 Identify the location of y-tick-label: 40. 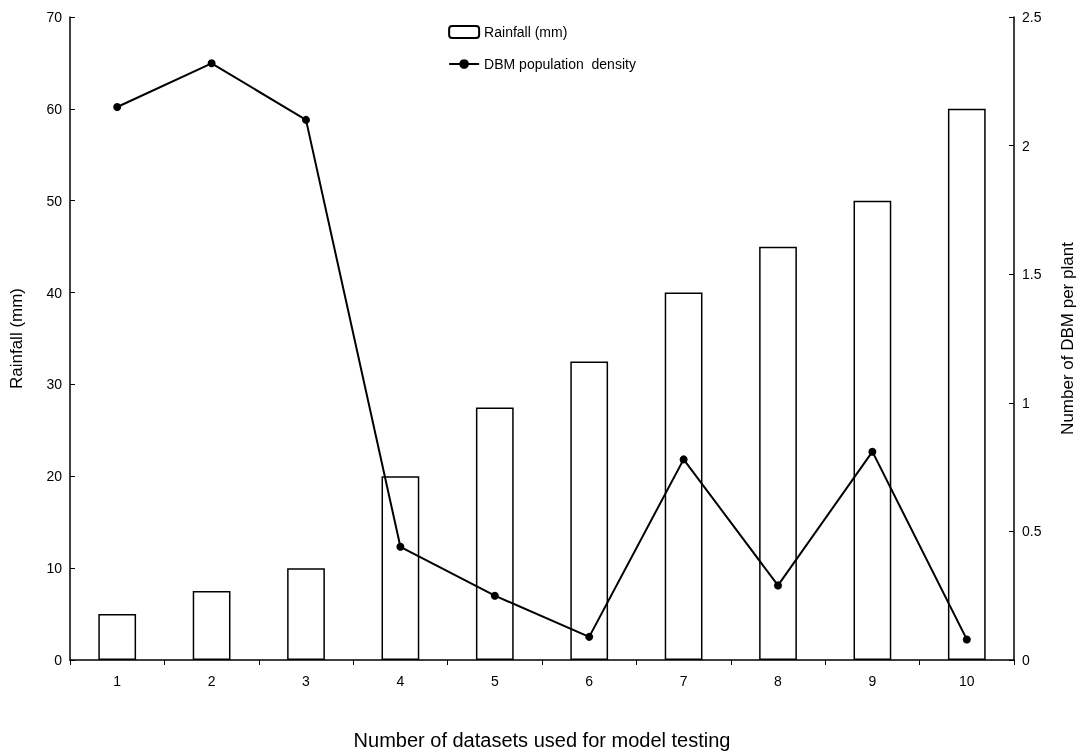
(54, 292).